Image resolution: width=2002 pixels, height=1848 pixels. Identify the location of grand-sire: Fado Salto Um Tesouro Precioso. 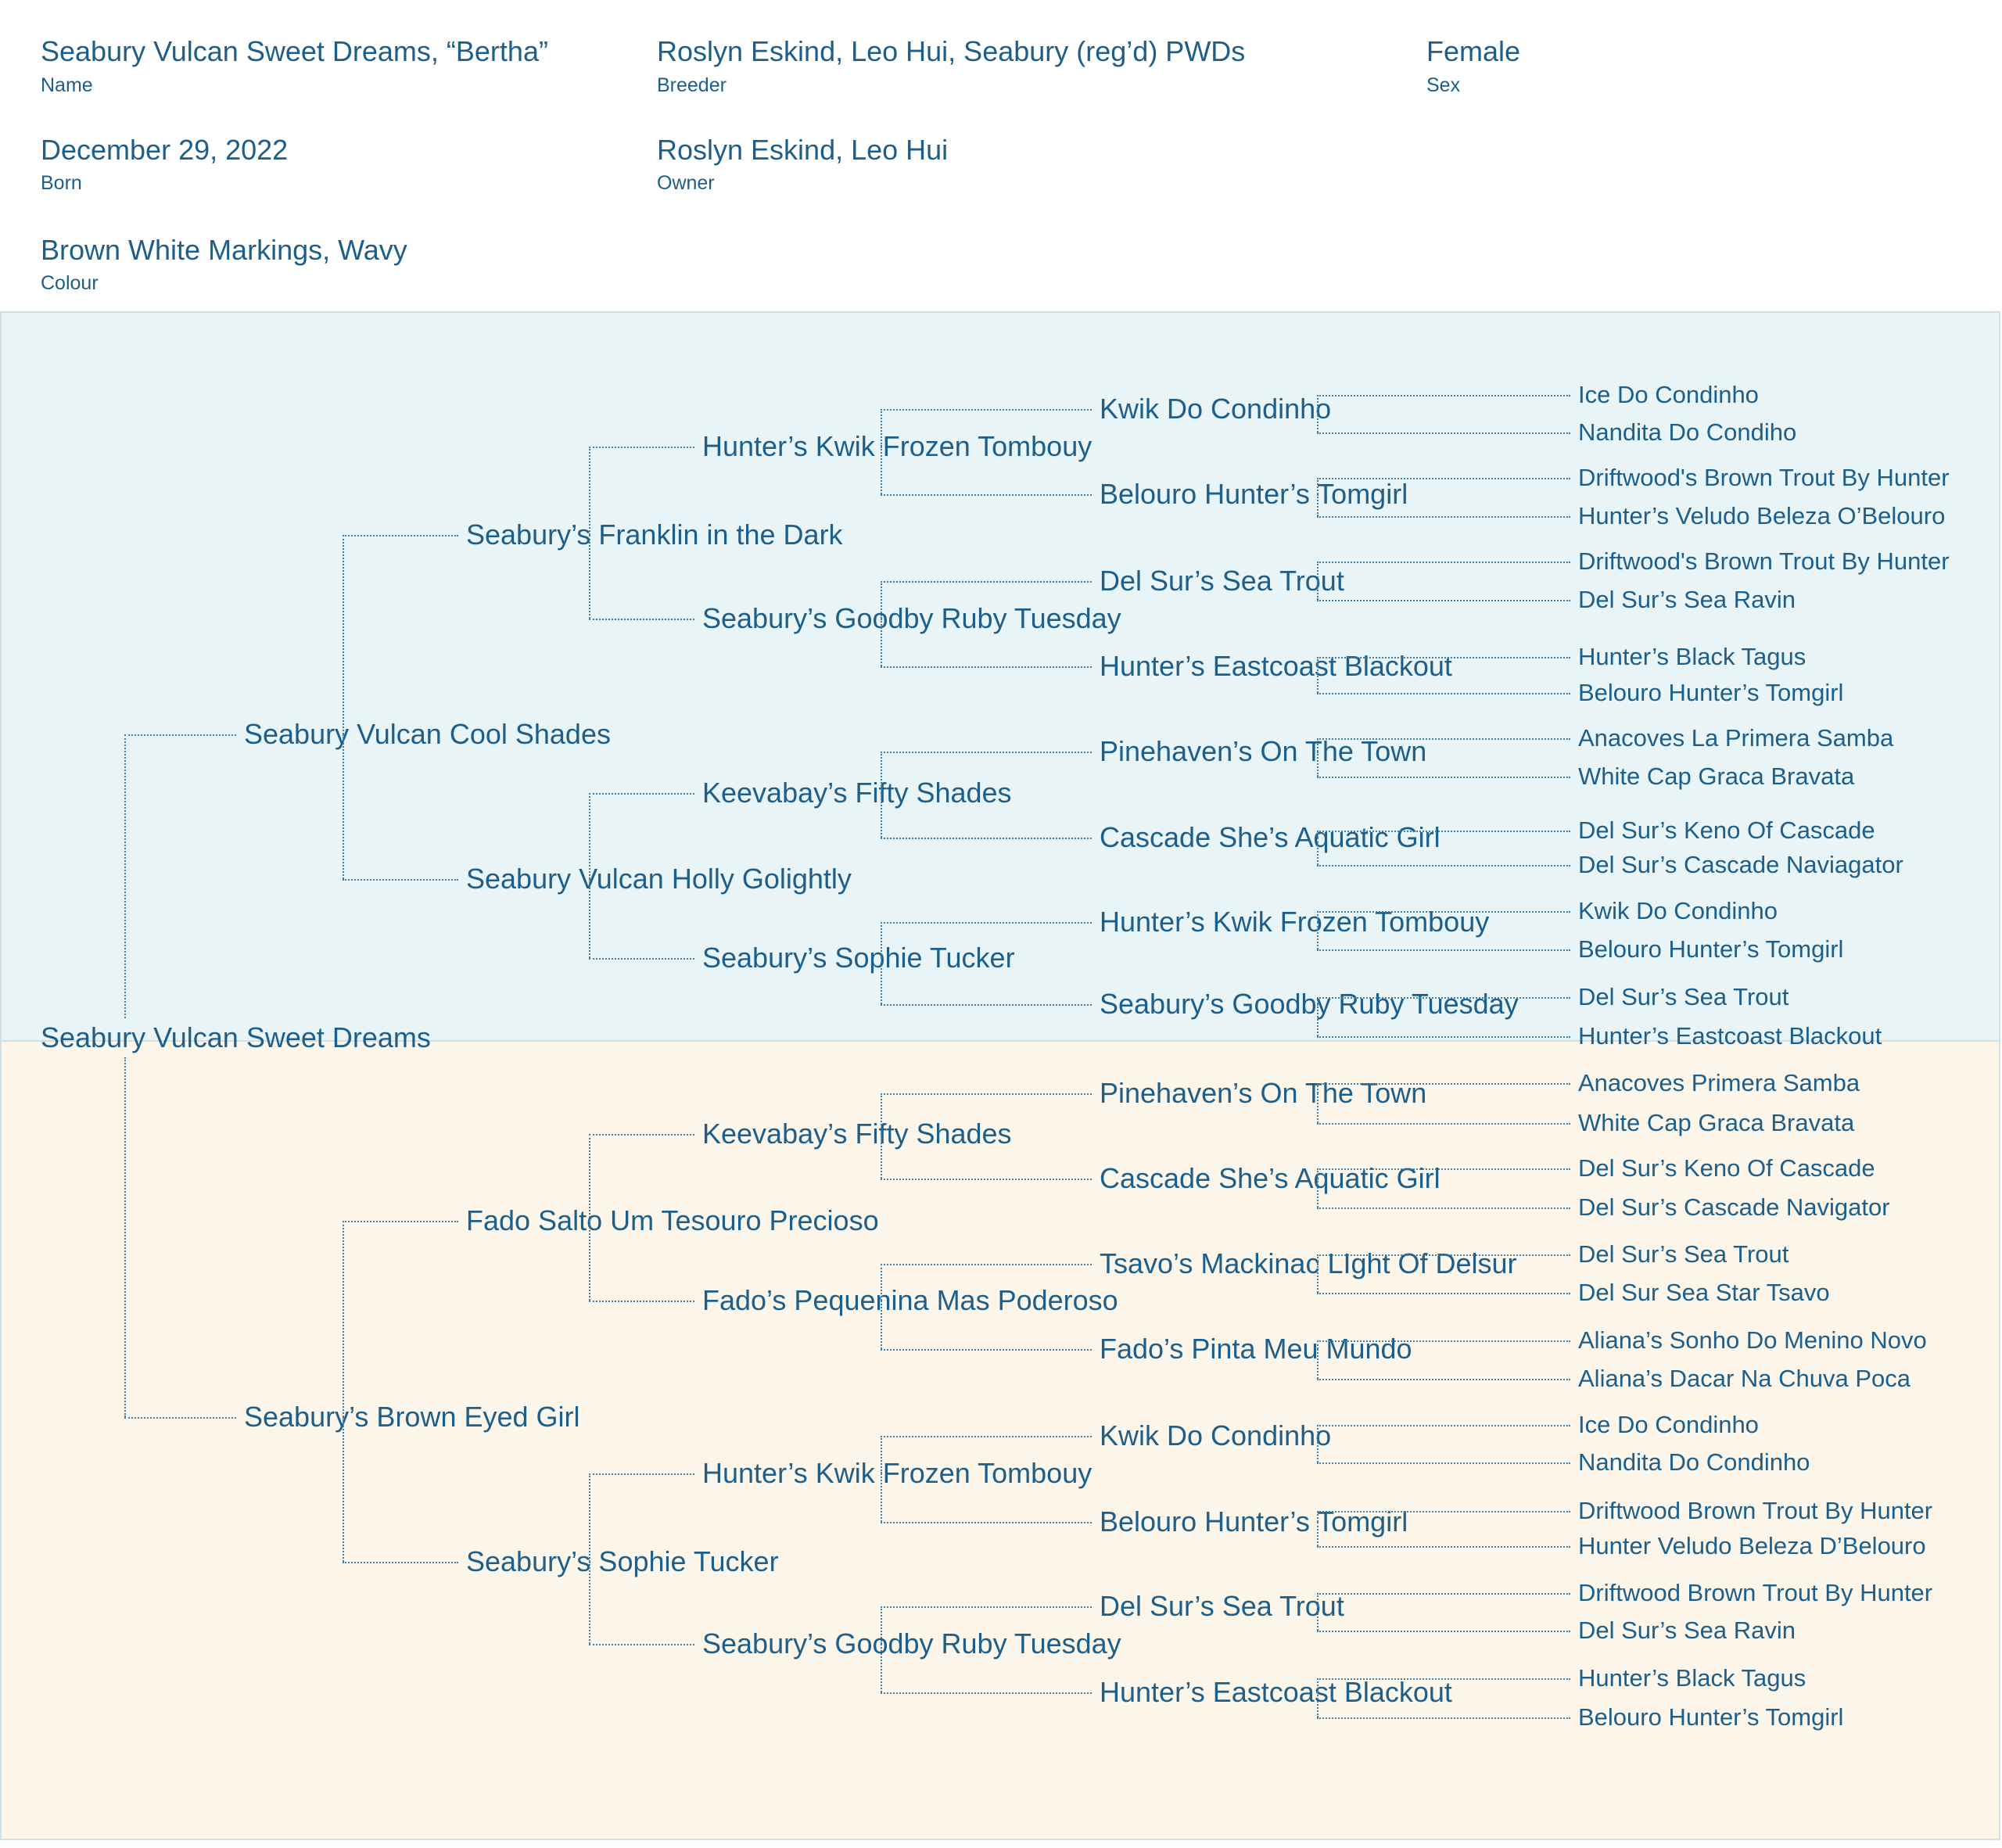
(672, 1220).